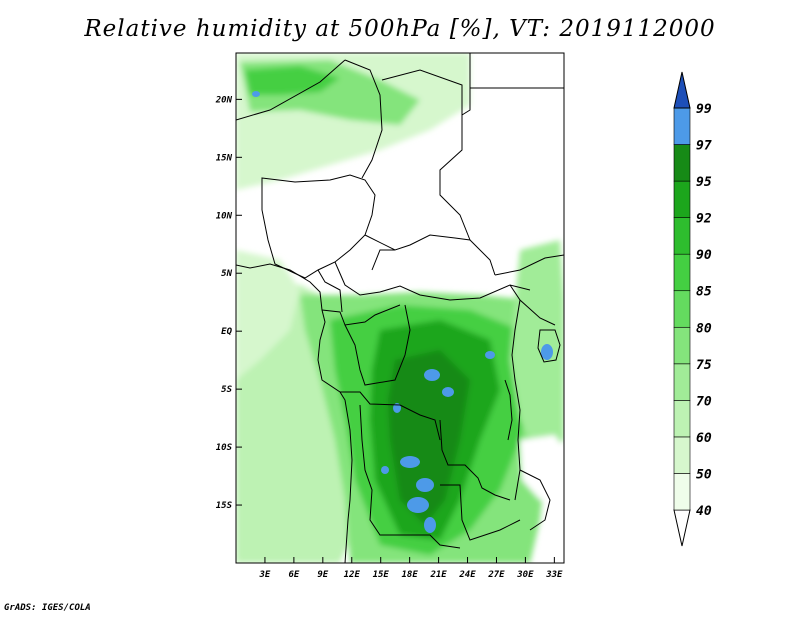  I want to click on colorbar-level-label: 97, so click(704, 146).